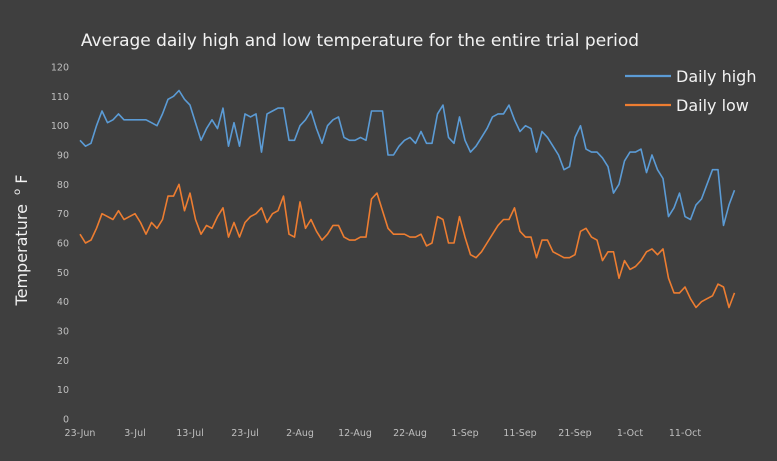 The width and height of the screenshot is (777, 461). What do you see at coordinates (355, 433) in the screenshot?
I see `x-tick-label: 12-Aug` at bounding box center [355, 433].